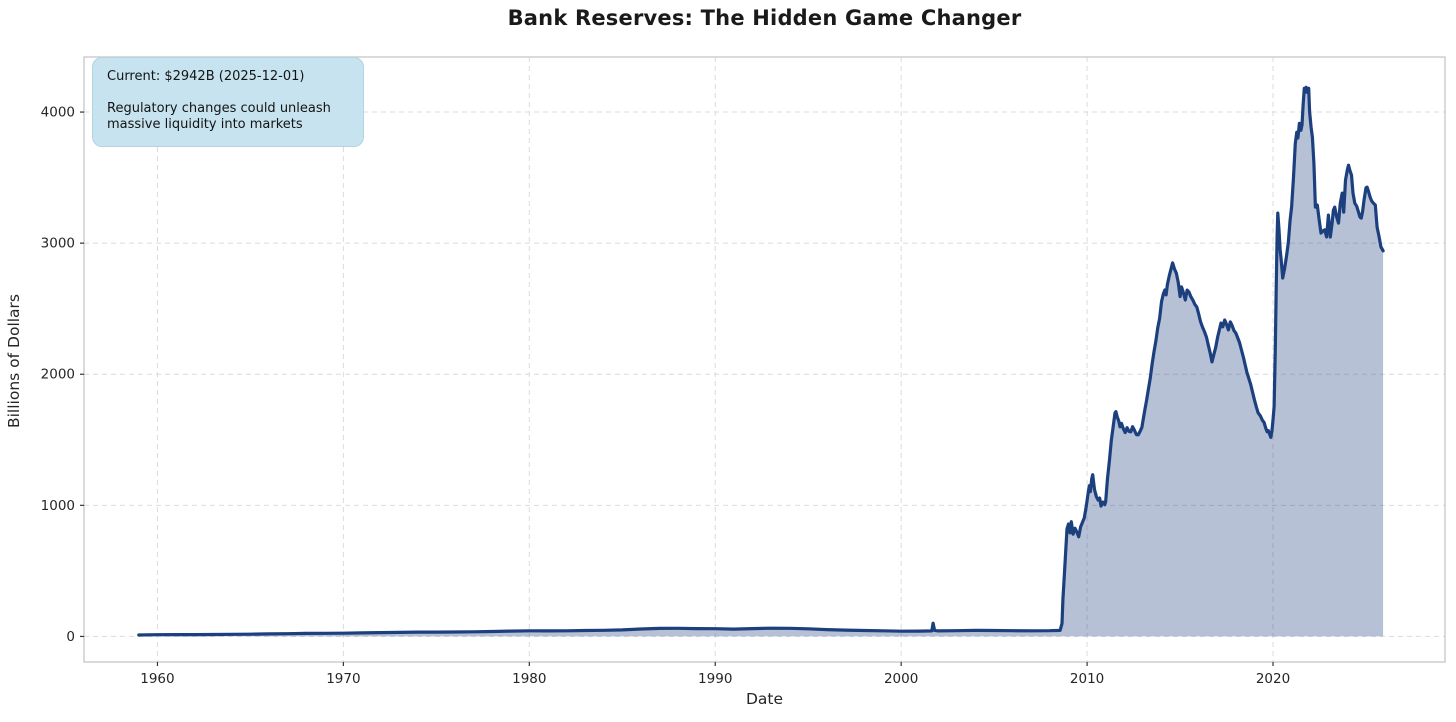 This screenshot has width=1456, height=722. Describe the element at coordinates (901, 679) in the screenshot. I see `x-tick-label: 2000` at that location.